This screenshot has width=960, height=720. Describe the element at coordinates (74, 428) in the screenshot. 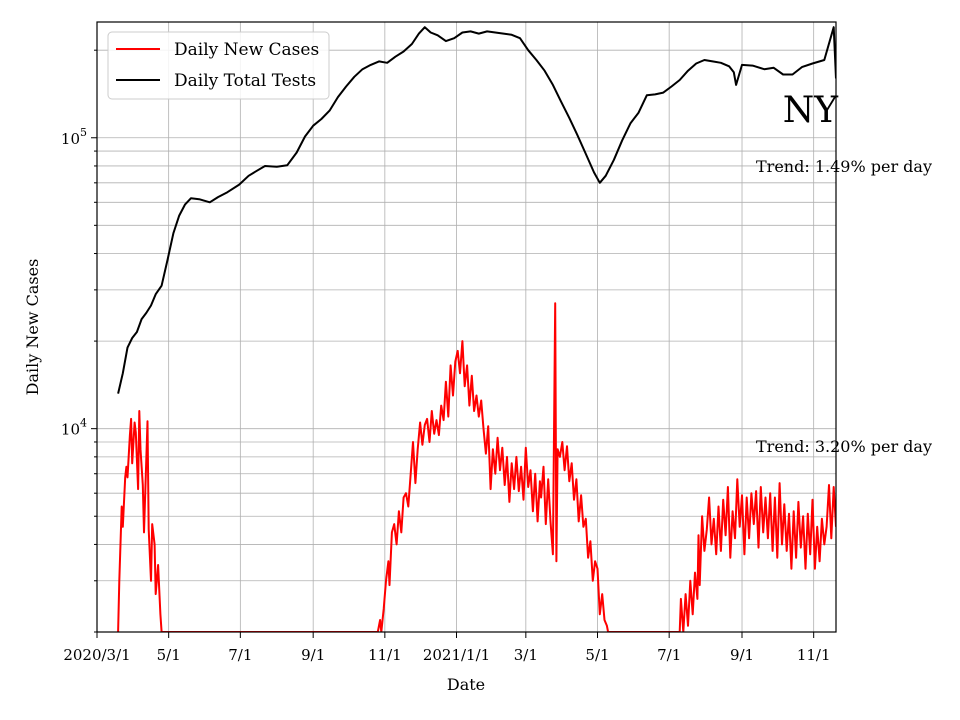

I see `y-tick-label: 10⁴` at that location.